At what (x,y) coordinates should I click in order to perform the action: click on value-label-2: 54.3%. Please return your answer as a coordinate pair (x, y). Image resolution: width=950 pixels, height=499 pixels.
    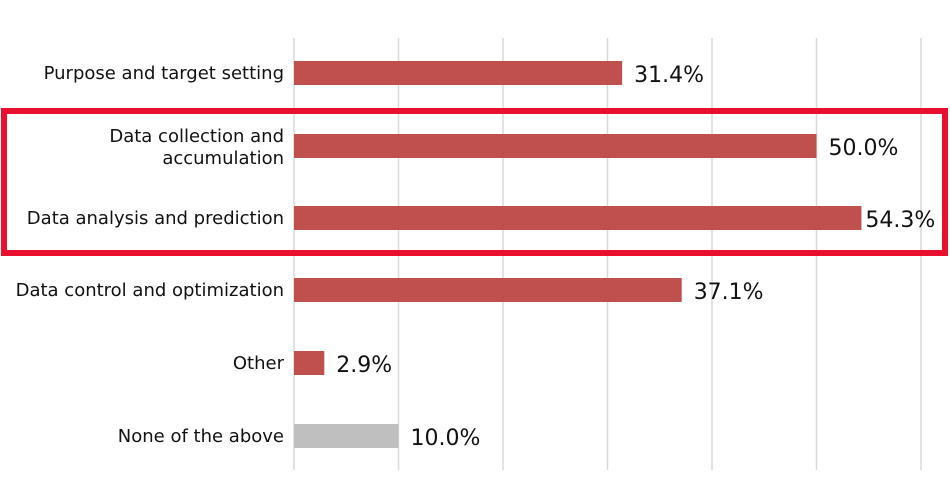
    Looking at the image, I should click on (900, 220).